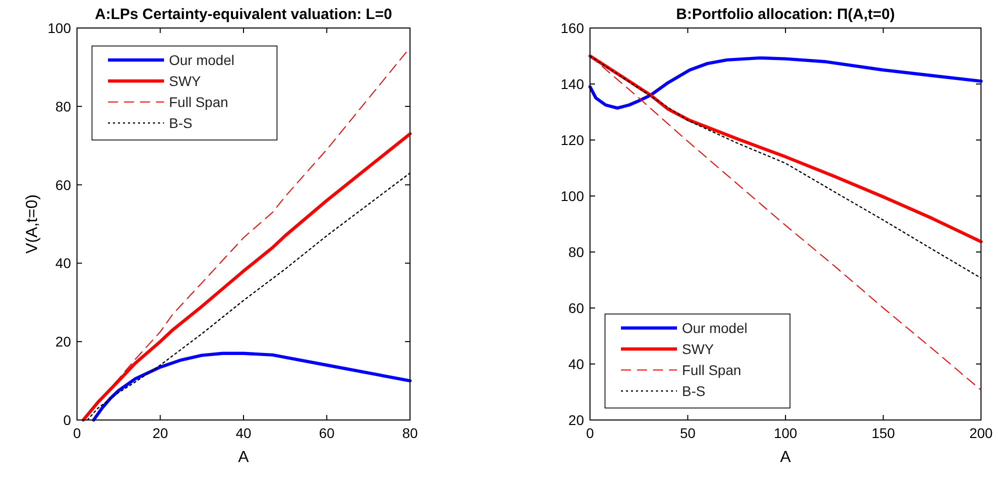  What do you see at coordinates (688, 433) in the screenshot?
I see `x-tick-label: 50` at bounding box center [688, 433].